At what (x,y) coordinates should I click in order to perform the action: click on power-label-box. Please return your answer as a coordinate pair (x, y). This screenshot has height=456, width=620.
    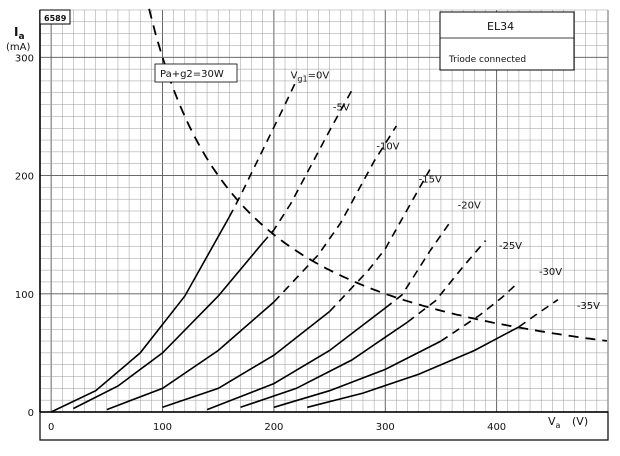
    Looking at the image, I should click on (196, 73).